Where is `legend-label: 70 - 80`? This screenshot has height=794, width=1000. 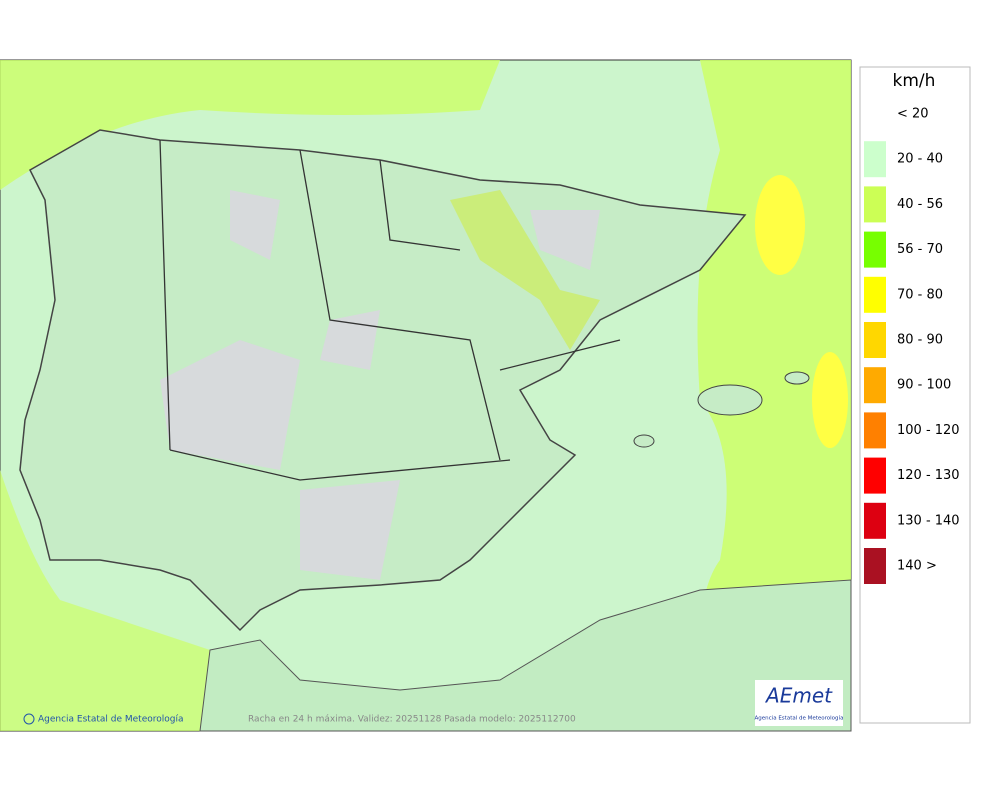 legend-label: 70 - 80 is located at coordinates (920, 294).